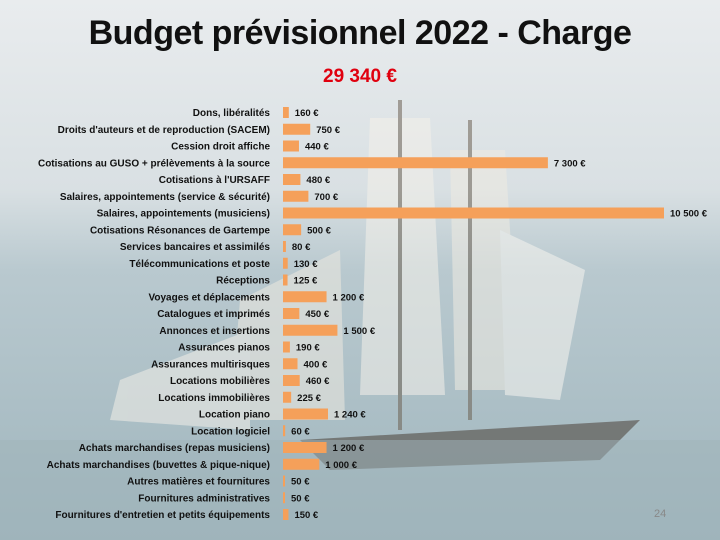  I want to click on category-label: Voyages et déplacements, so click(209, 297).